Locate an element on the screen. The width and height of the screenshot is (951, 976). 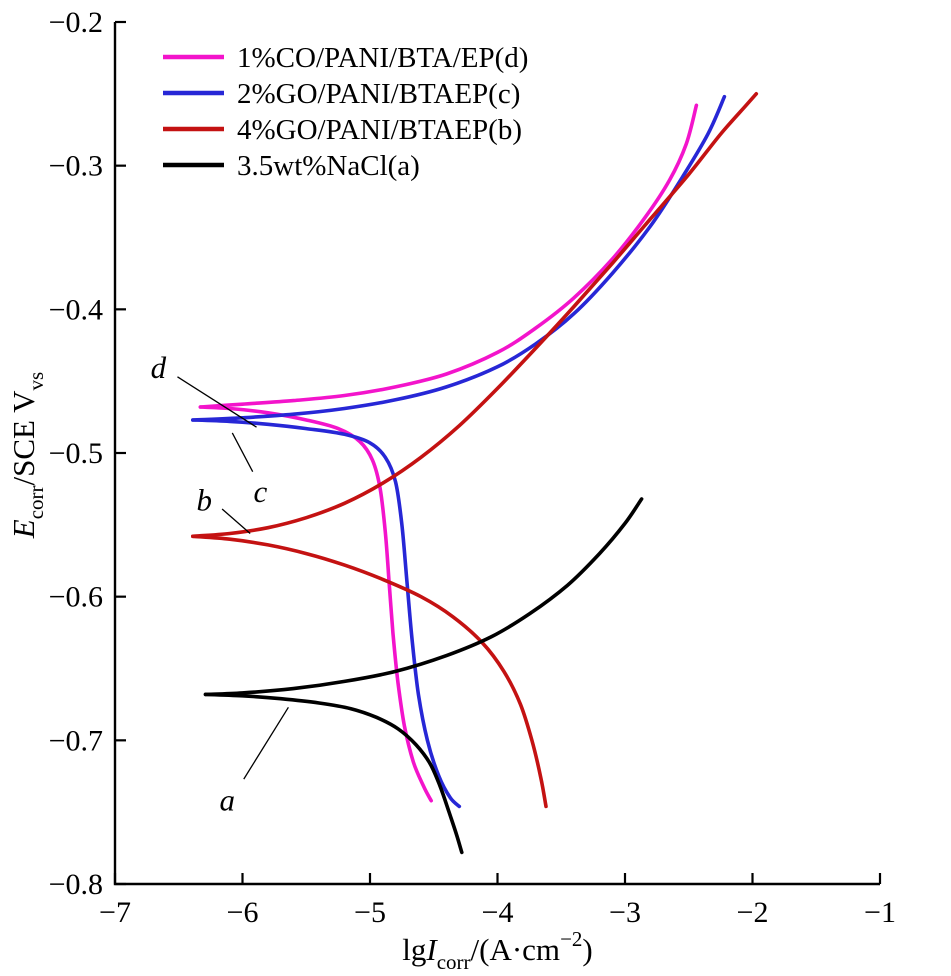
x-tick-label: −1 is located at coordinates (880, 912).